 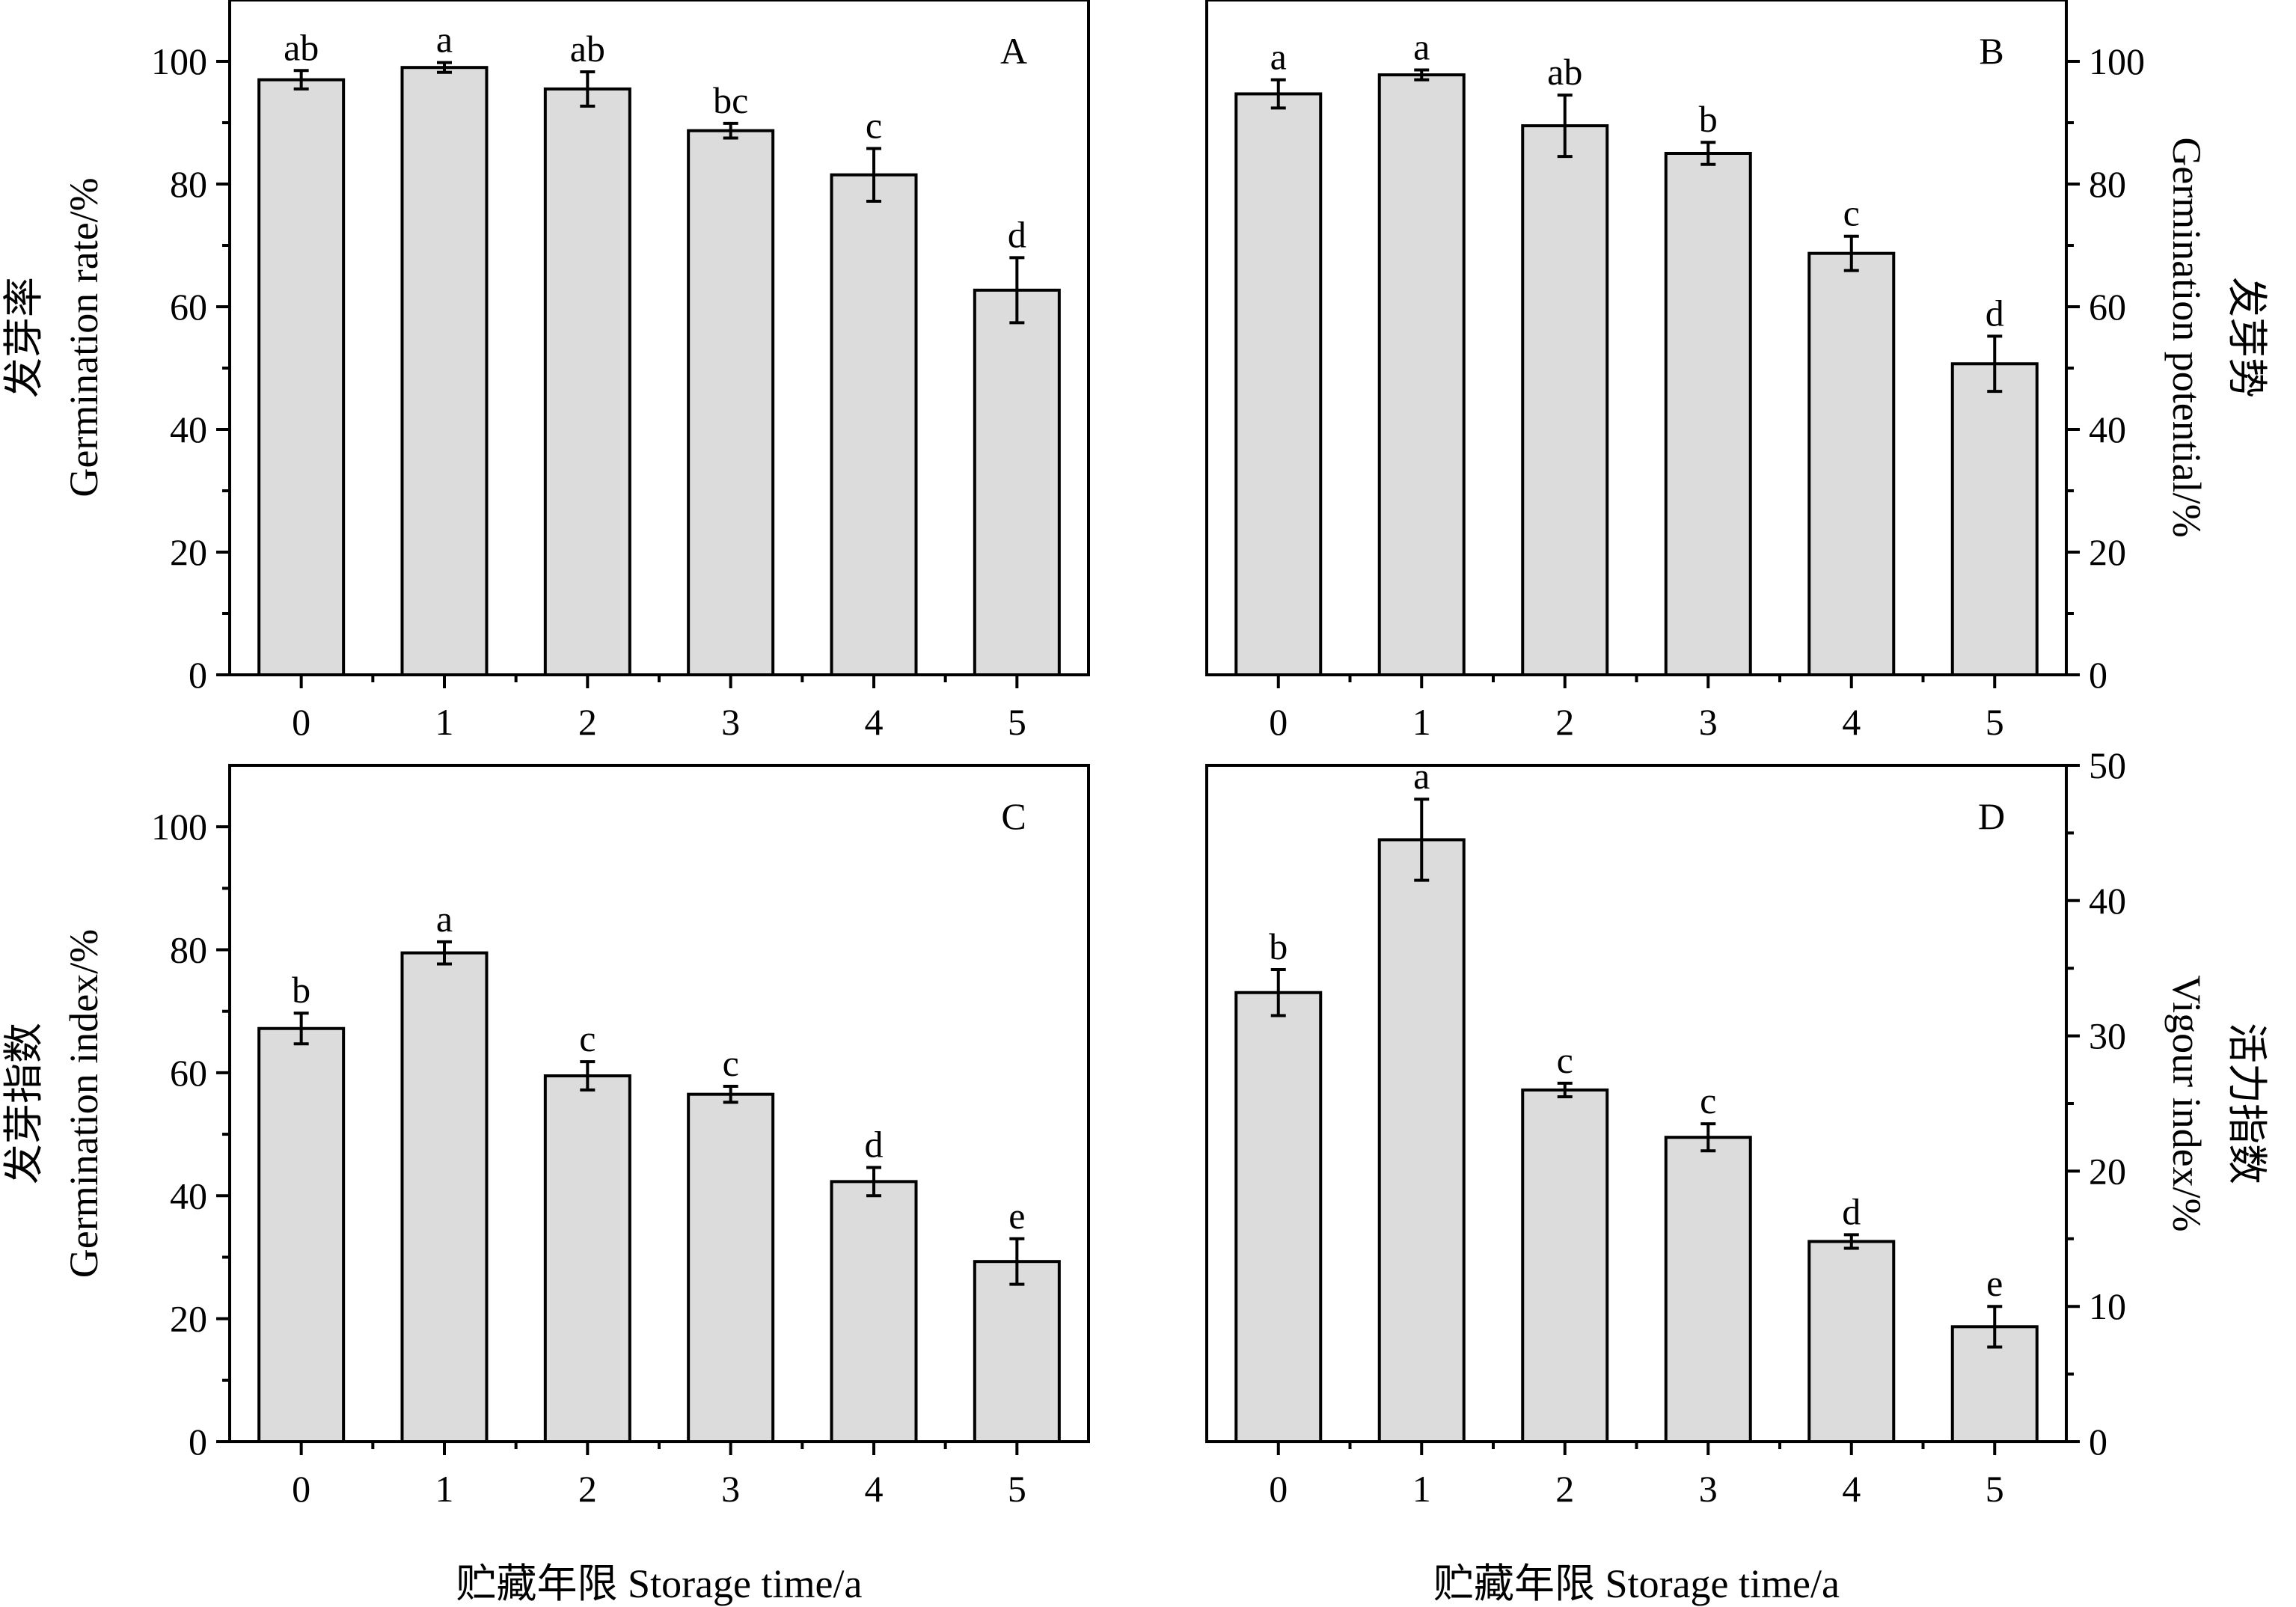 I want to click on panel-d-sig-letter-4: d, so click(x=1851, y=1211).